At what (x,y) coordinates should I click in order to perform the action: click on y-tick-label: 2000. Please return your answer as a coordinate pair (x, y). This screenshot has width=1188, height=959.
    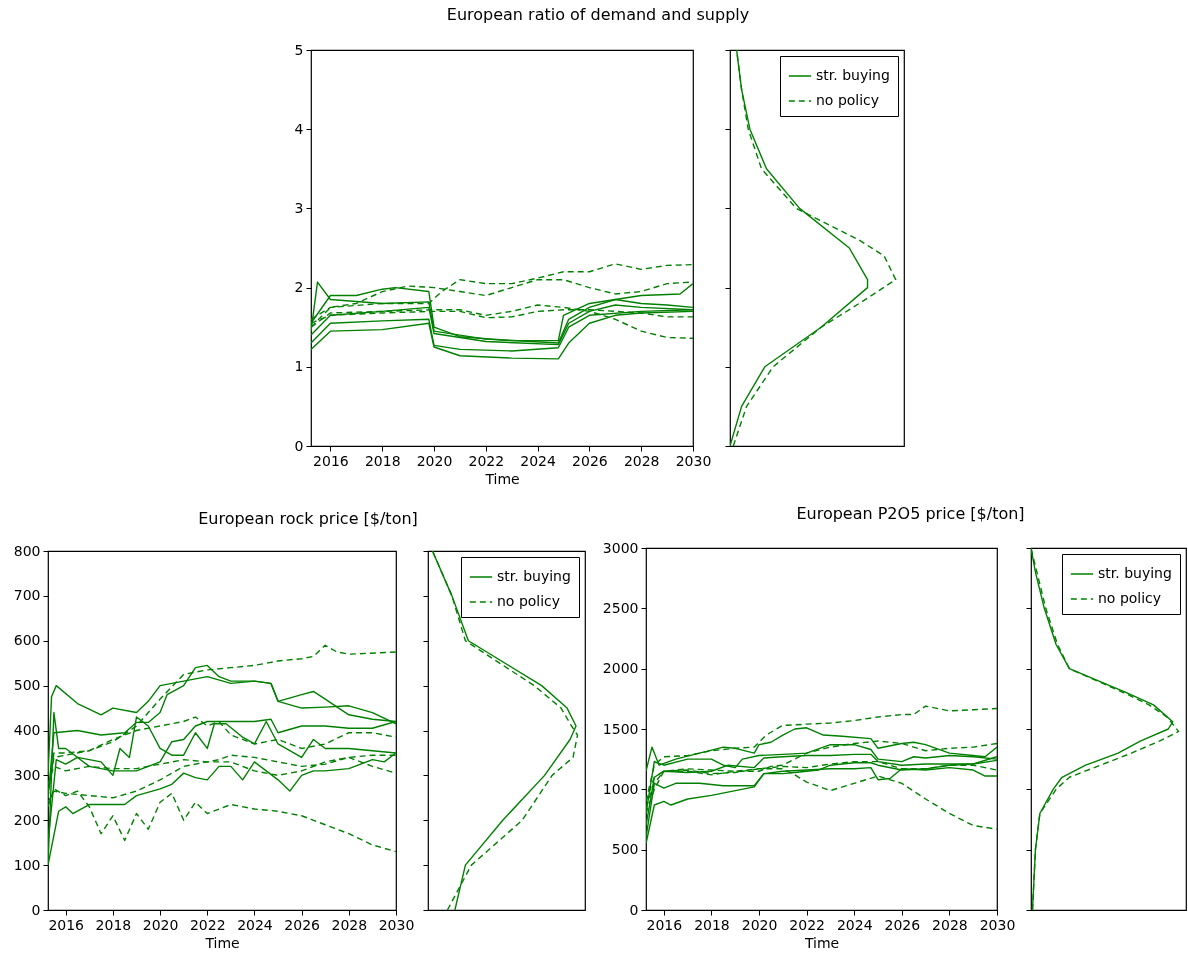
    Looking at the image, I should click on (620, 668).